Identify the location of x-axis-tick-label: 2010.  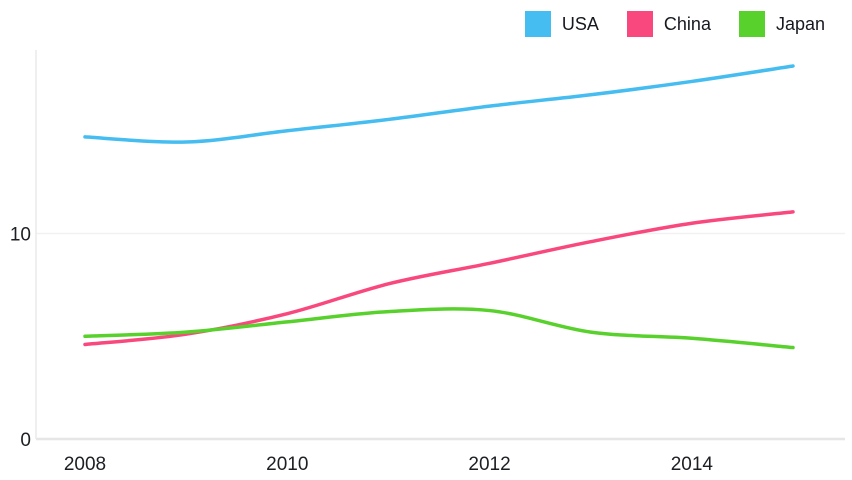
(287, 464).